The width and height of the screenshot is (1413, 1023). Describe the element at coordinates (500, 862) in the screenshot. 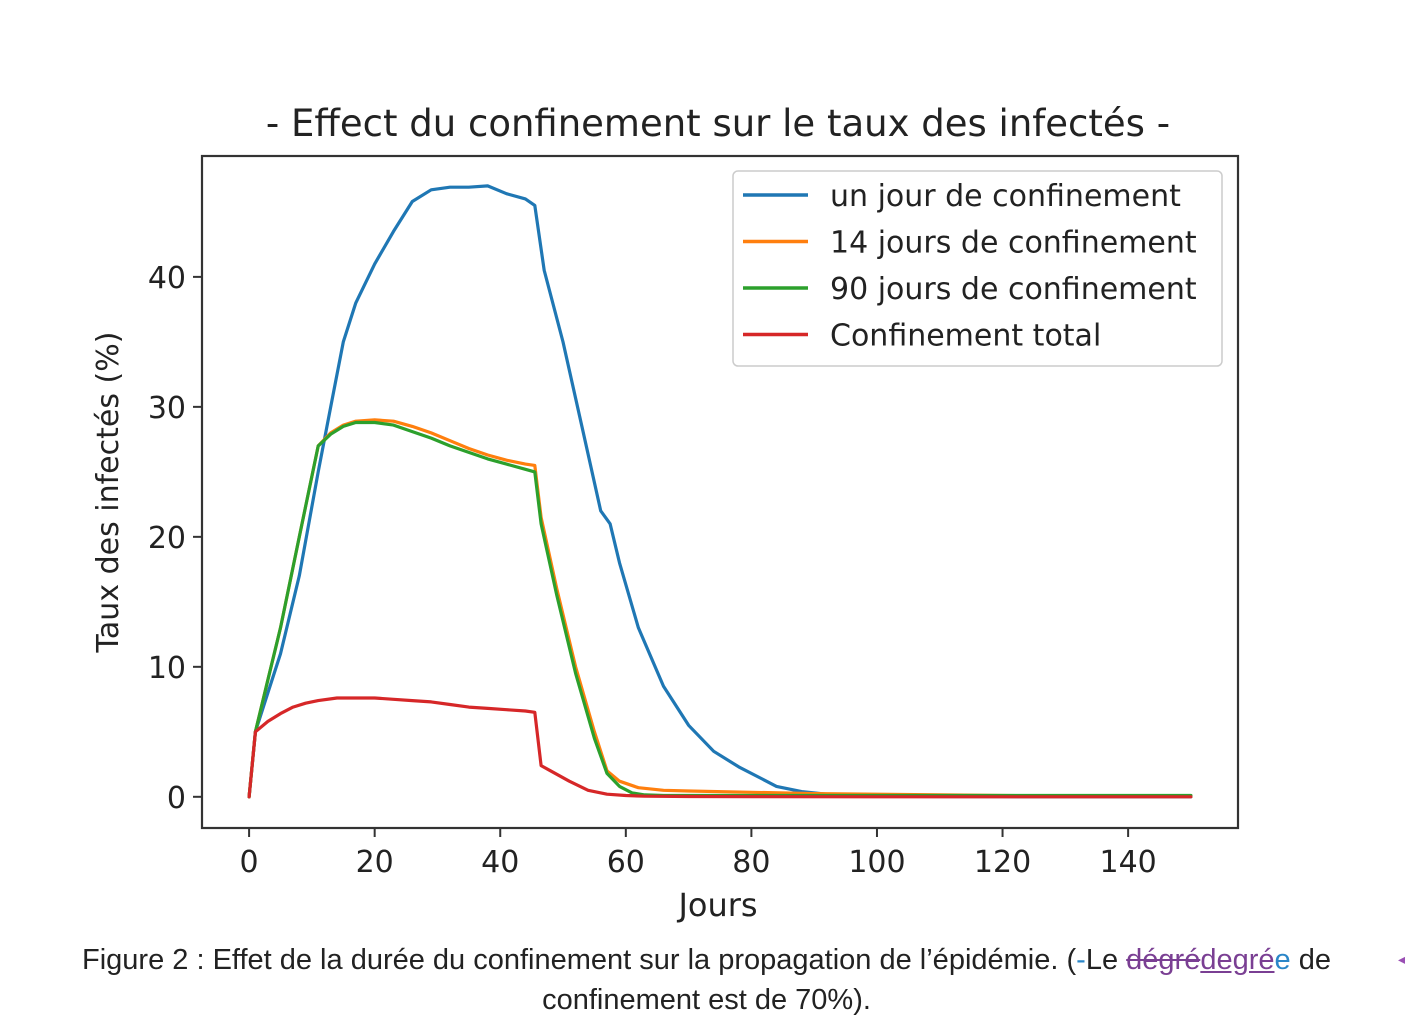

I see `x-tick-label: 40` at that location.